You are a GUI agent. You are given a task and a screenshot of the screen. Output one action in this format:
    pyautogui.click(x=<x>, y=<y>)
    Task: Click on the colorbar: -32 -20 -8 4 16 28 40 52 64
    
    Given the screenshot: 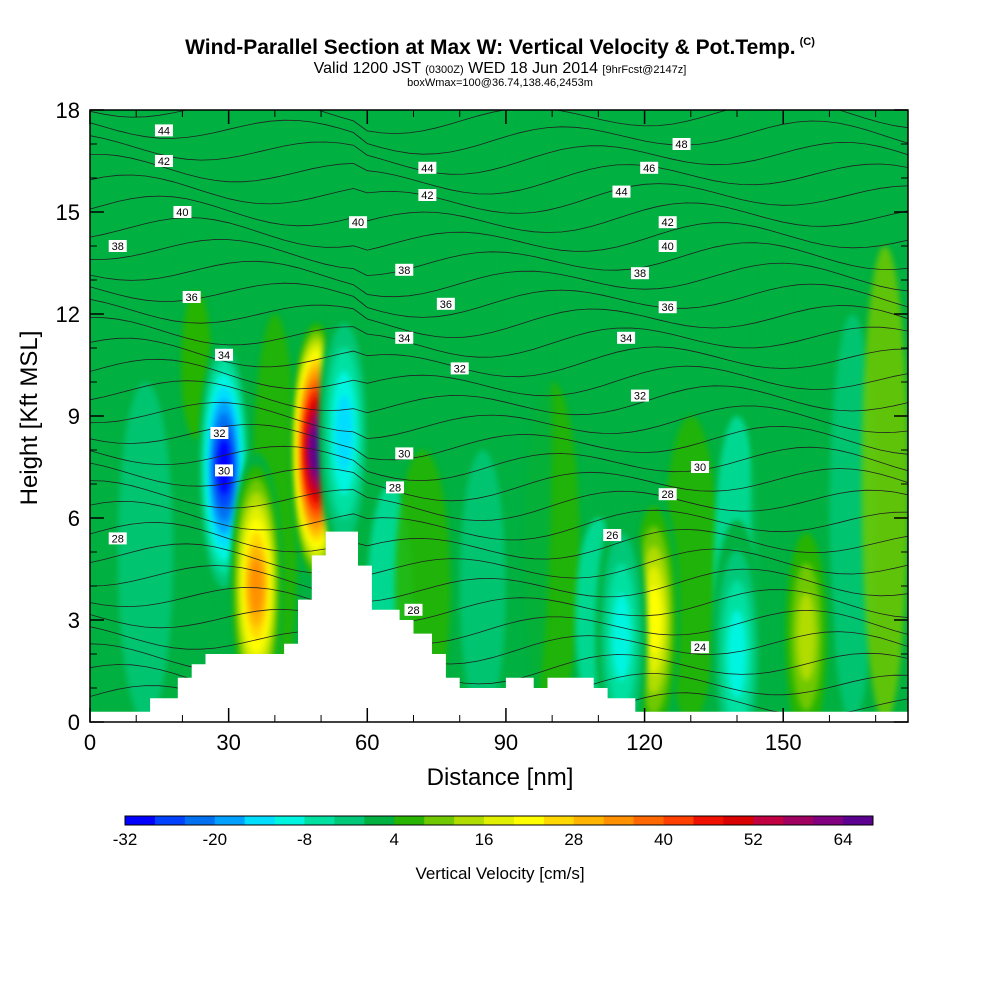 What is the action you would take?
    pyautogui.click(x=493, y=832)
    